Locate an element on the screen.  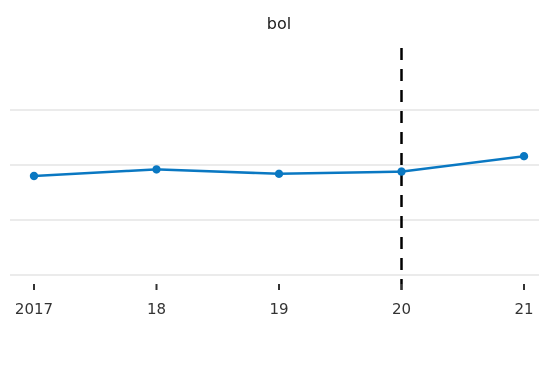
x-axis: 2017 18 19 20 21 is located at coordinates (274, 301).